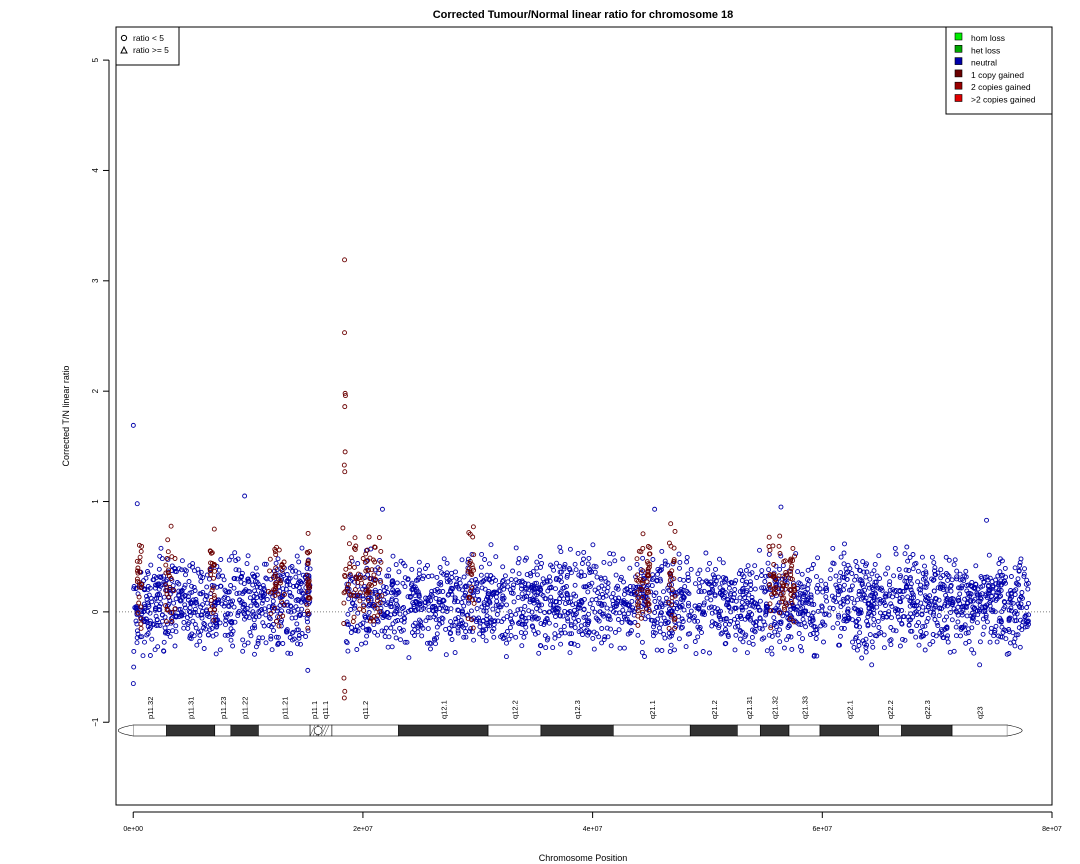 This screenshot has width=1080, height=864. I want to click on ideogram-band, so click(849, 730).